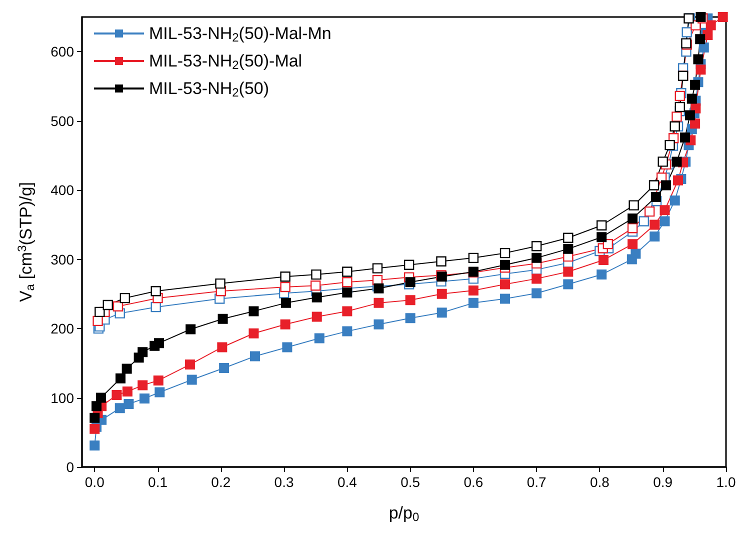 Image resolution: width=739 pixels, height=536 pixels. I want to click on y-tick-label: 100, so click(62, 398).